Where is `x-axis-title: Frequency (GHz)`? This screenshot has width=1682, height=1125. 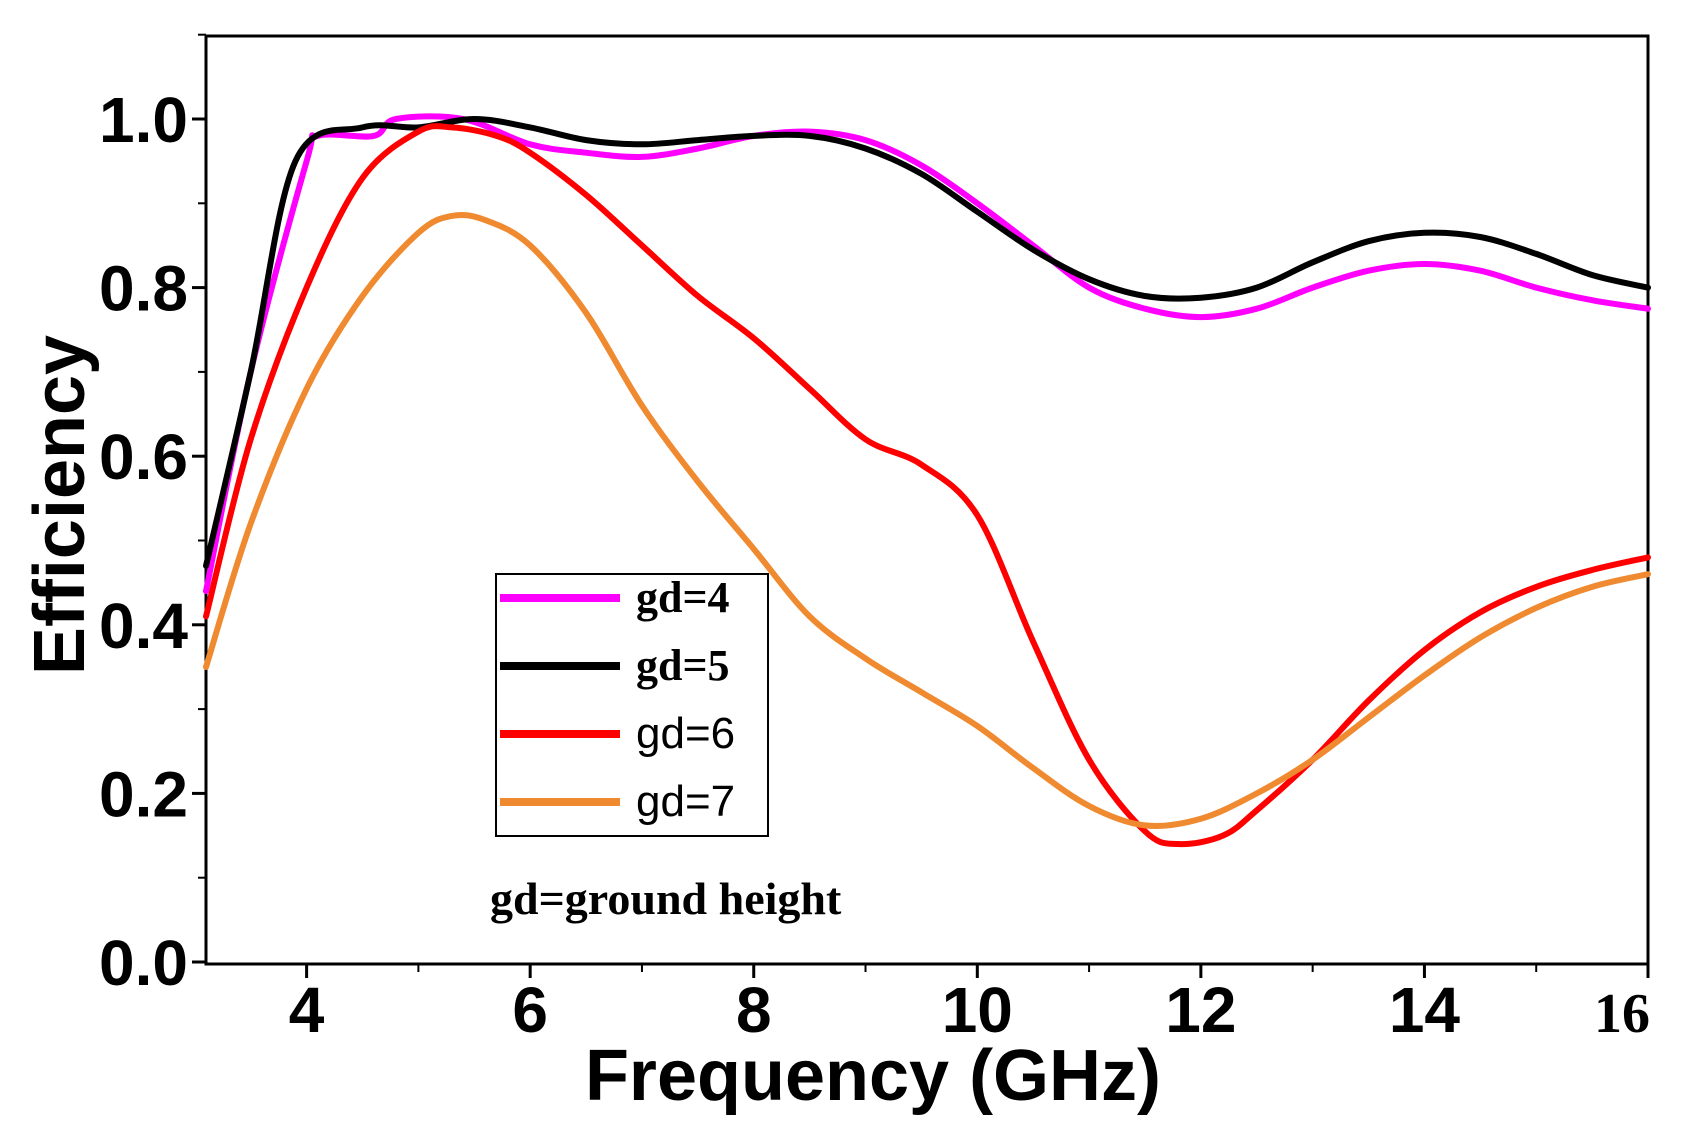 x-axis-title: Frequency (GHz) is located at coordinates (873, 1076).